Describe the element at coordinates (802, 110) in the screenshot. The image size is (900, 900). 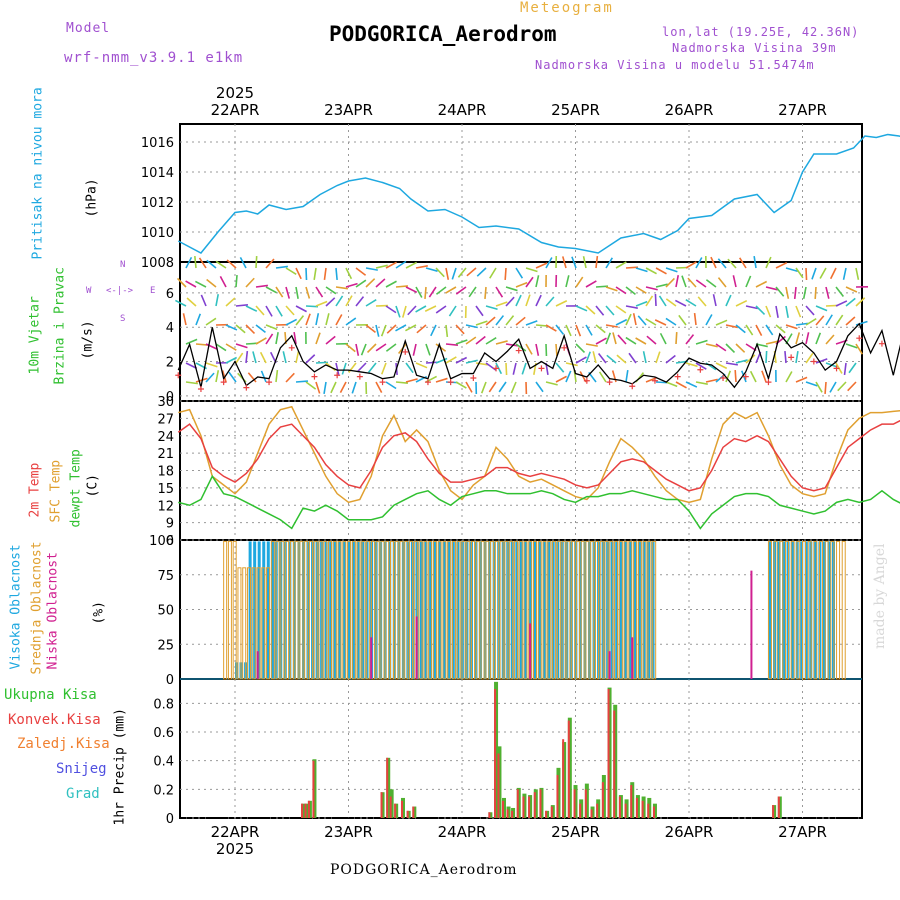
I see `top-day-label: 27APR` at that location.